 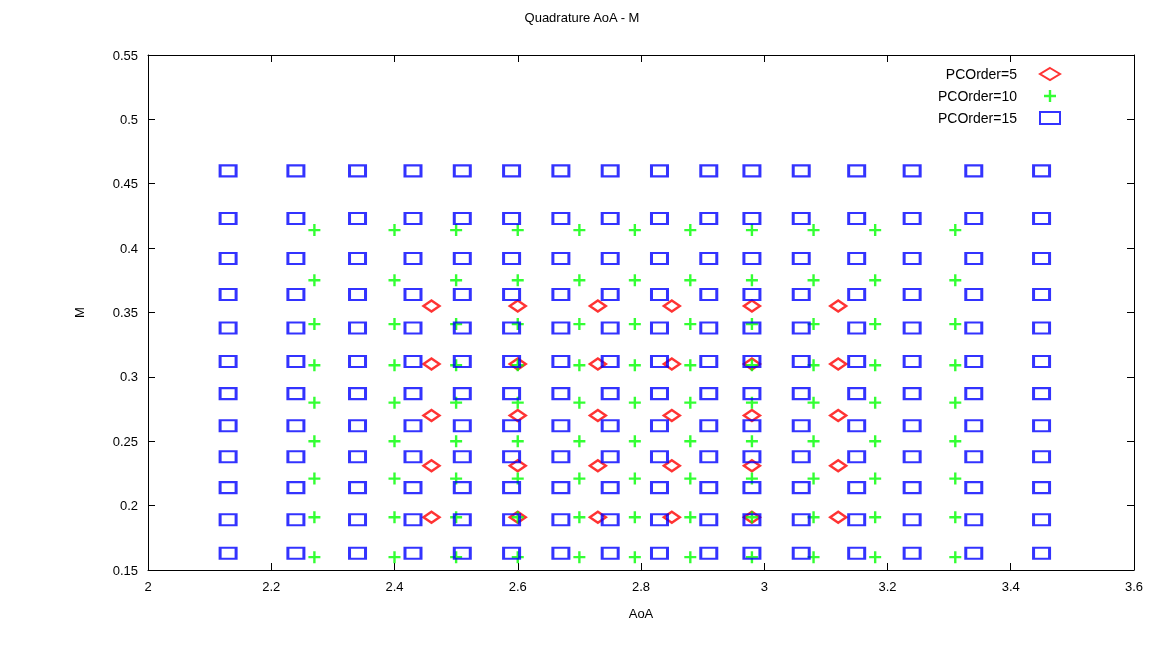 What do you see at coordinates (128, 506) in the screenshot?
I see `y-tick-label: 0.2` at bounding box center [128, 506].